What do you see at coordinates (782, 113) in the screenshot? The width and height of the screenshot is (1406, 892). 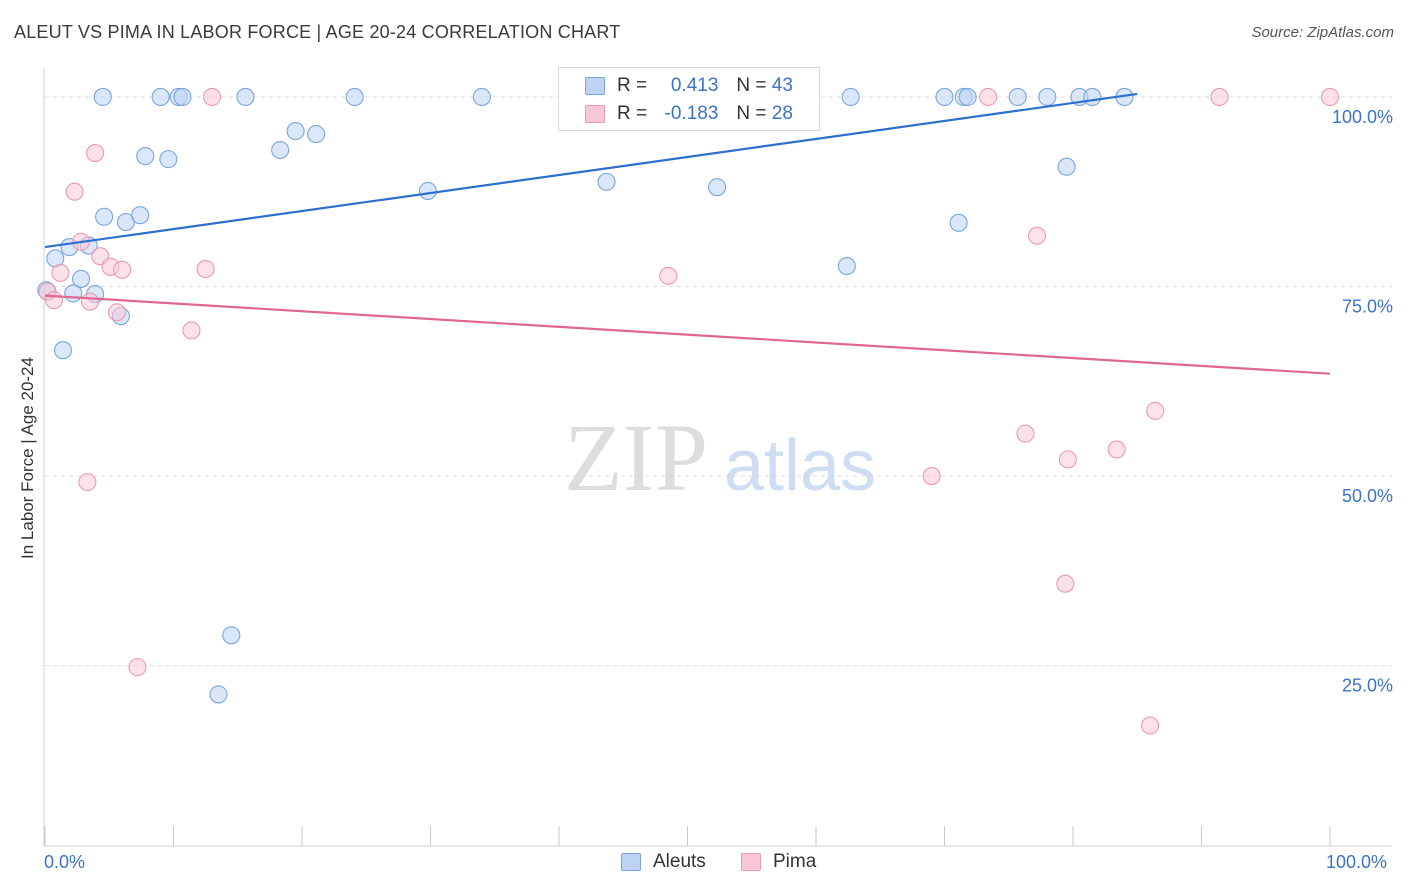 I see `legend-pima-n-value: 28` at bounding box center [782, 113].